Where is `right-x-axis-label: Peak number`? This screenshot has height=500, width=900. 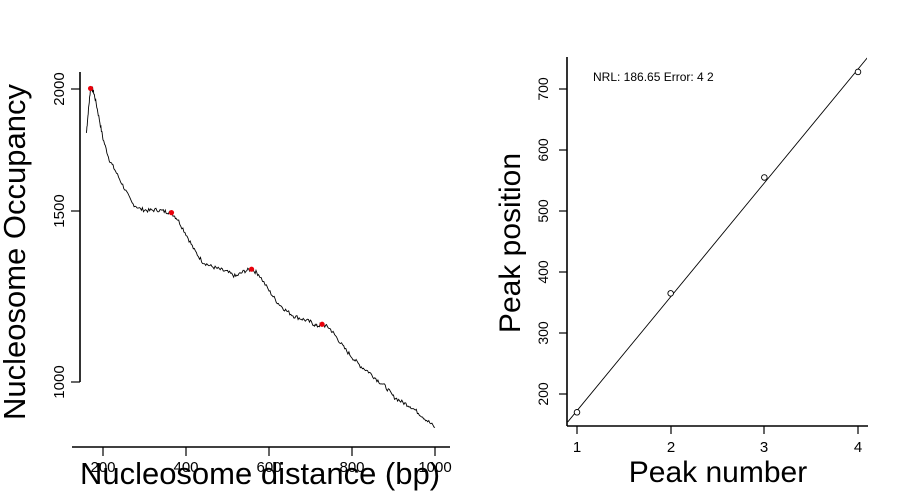 right-x-axis-label: Peak number is located at coordinates (718, 472).